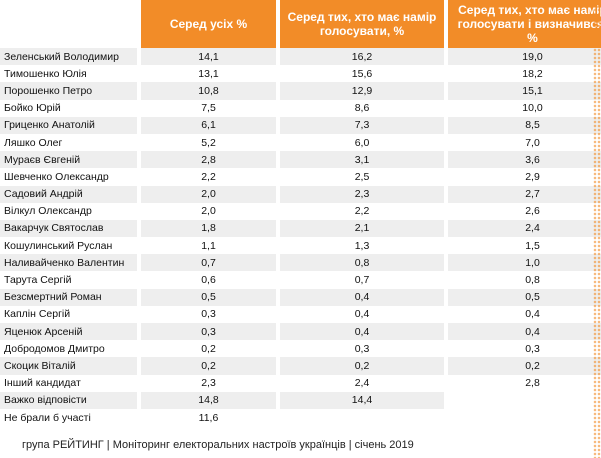  I want to click on table-row: Вілкул Олександр 2,0 2,2 2,6, so click(300, 211).